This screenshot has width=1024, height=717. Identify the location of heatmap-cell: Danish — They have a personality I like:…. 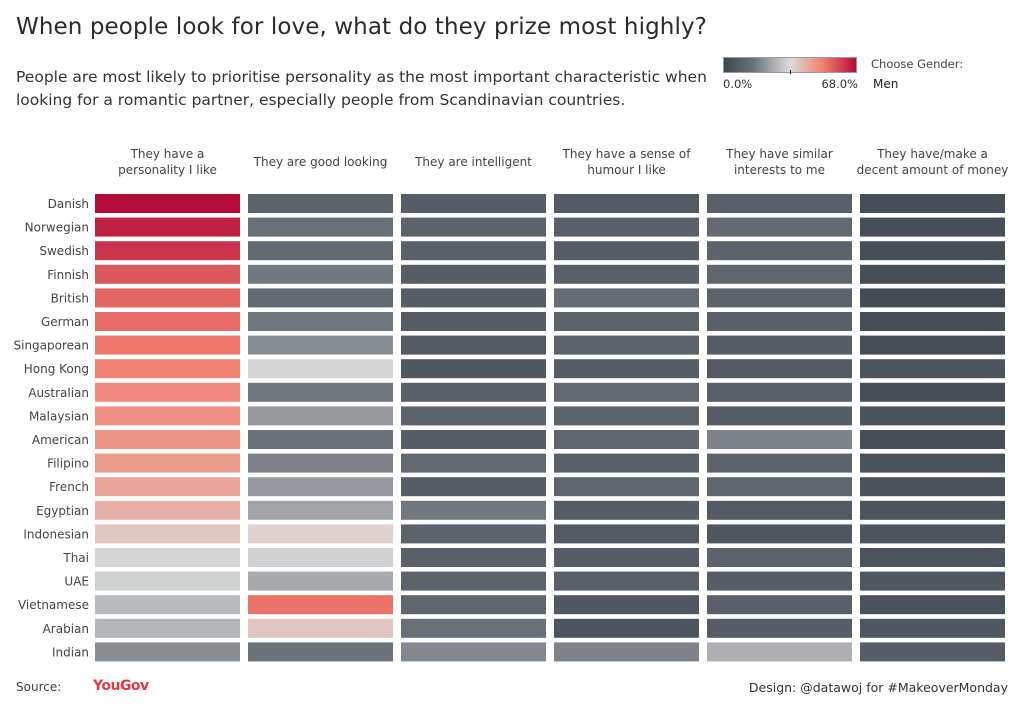
(167, 203).